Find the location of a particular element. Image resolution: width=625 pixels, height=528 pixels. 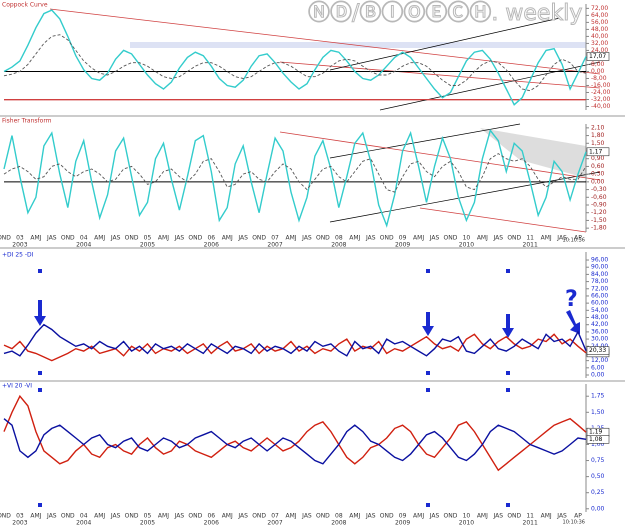

y-tick-label: -32,00 is located at coordinates (601, 99).